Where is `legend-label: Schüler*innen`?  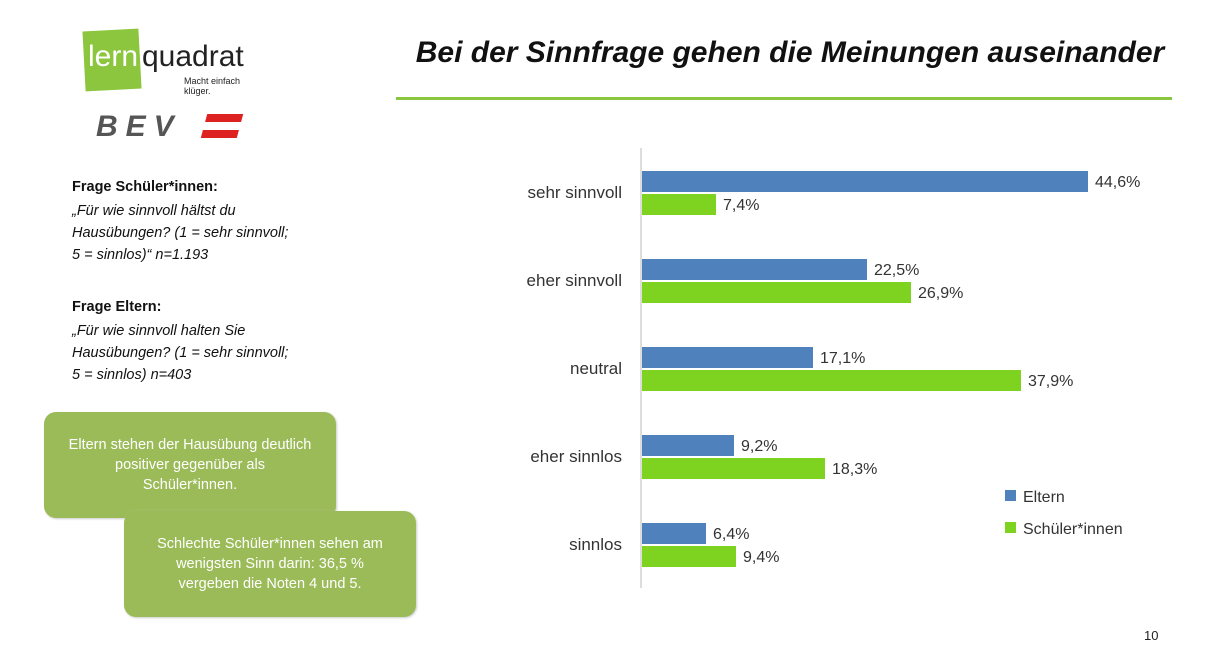
legend-label: Schüler*innen is located at coordinates (1073, 529).